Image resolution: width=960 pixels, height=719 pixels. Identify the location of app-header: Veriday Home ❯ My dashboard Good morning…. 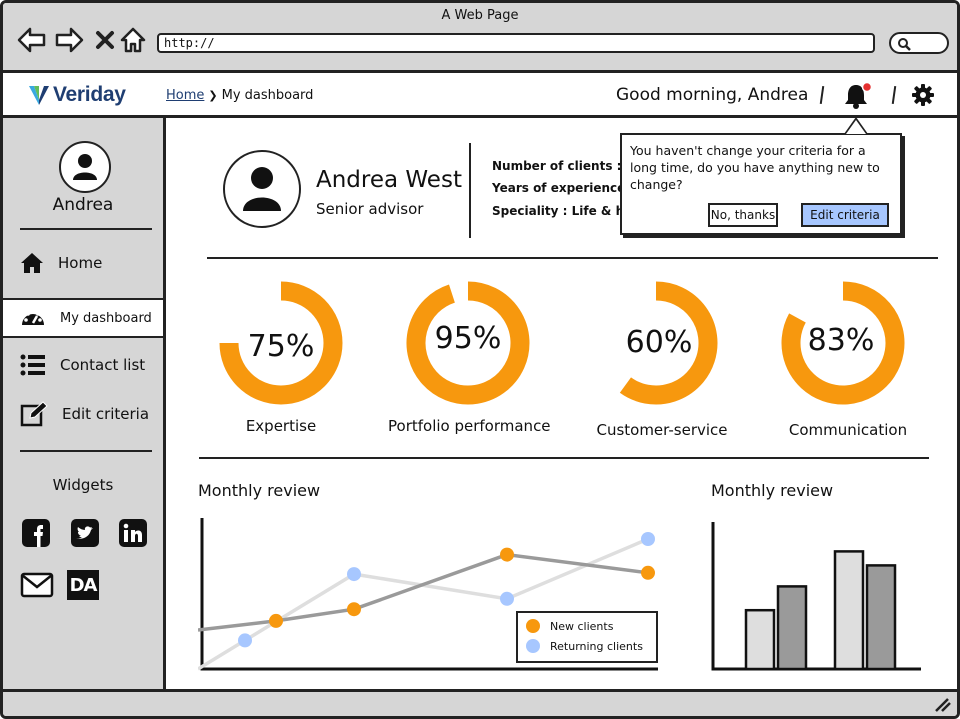
(480, 95).